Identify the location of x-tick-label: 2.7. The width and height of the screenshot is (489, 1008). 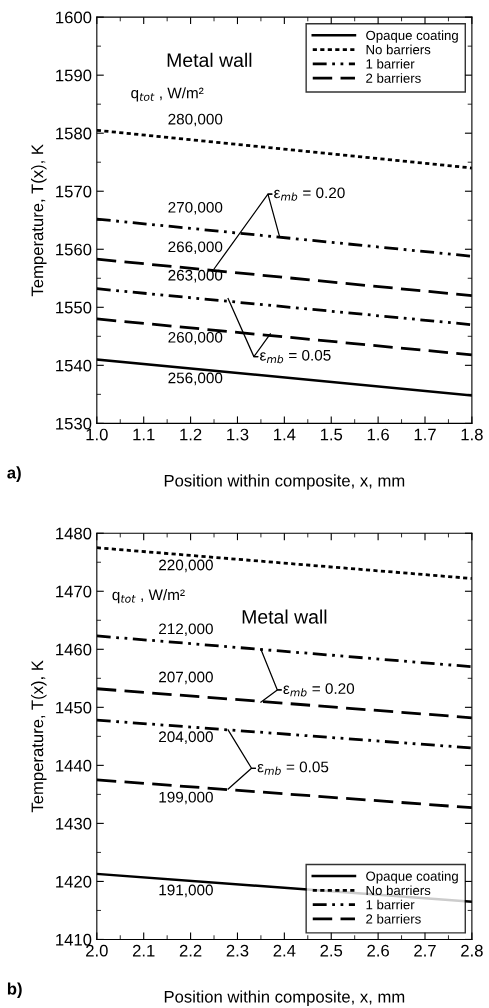
(425, 950).